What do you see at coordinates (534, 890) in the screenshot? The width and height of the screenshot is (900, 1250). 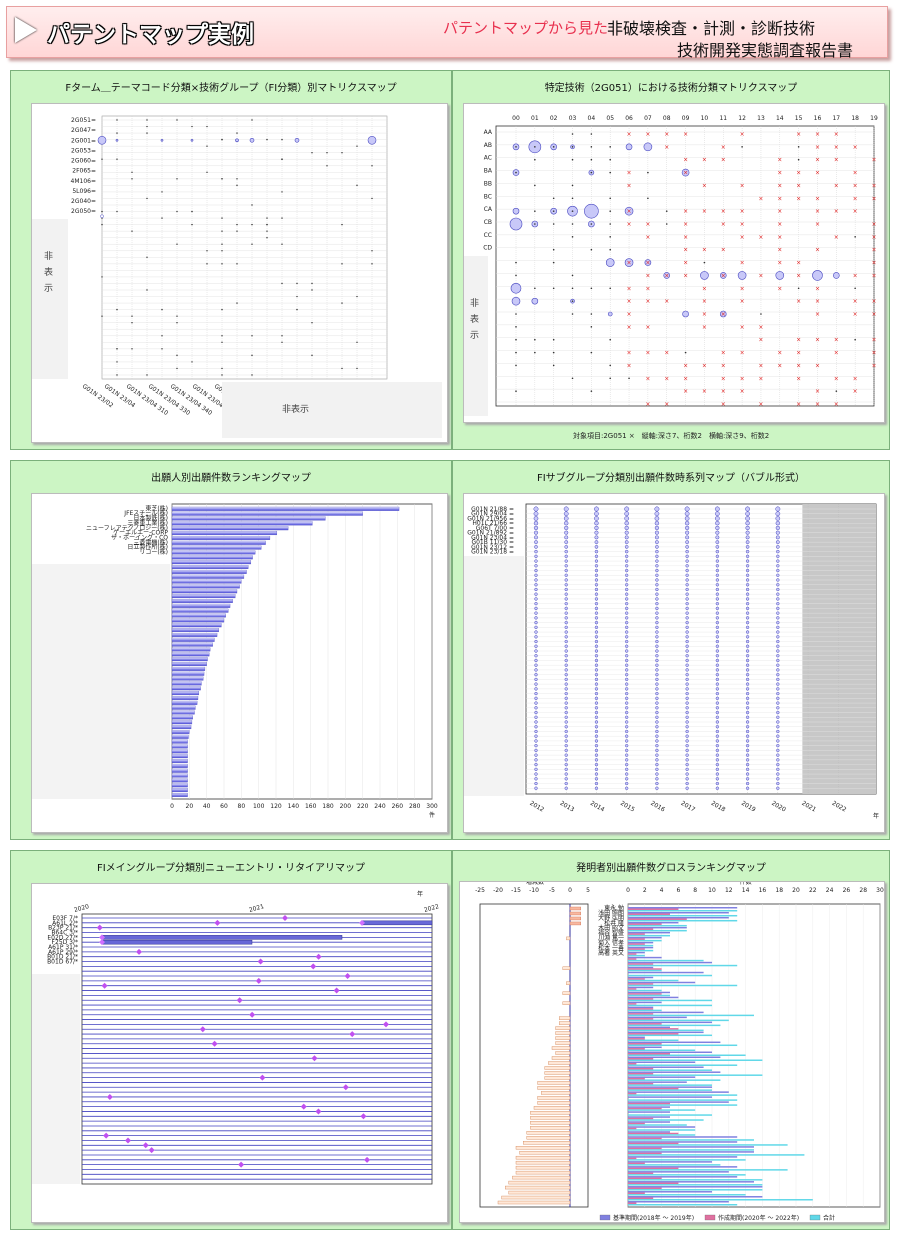 I see `left-tick-label: -10` at bounding box center [534, 890].